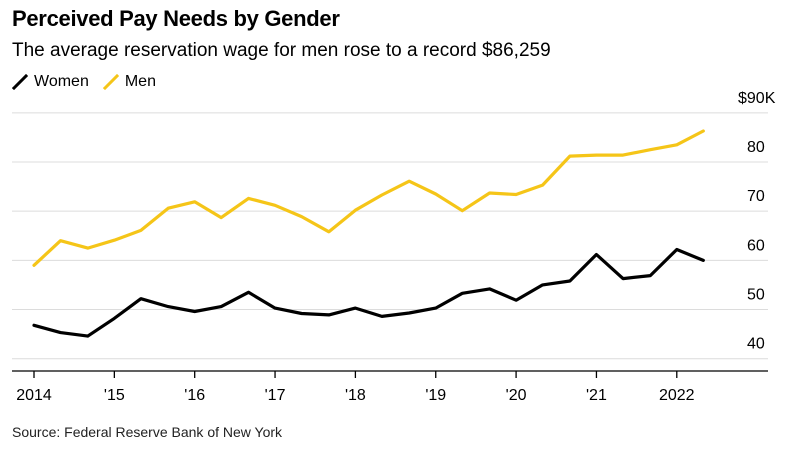 Image resolution: width=804 pixels, height=454 pixels. Describe the element at coordinates (114, 395) in the screenshot. I see `x-tick-label: '15` at that location.